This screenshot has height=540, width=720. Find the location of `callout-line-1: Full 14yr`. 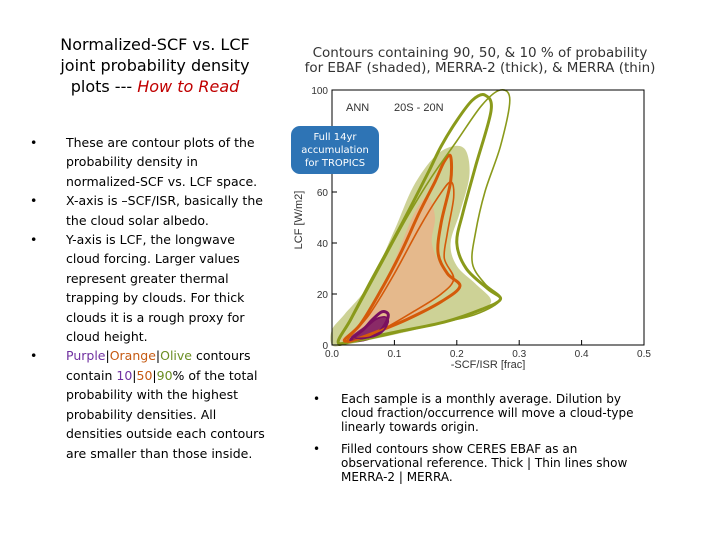

callout-line-1: Full 14yr is located at coordinates (335, 137).